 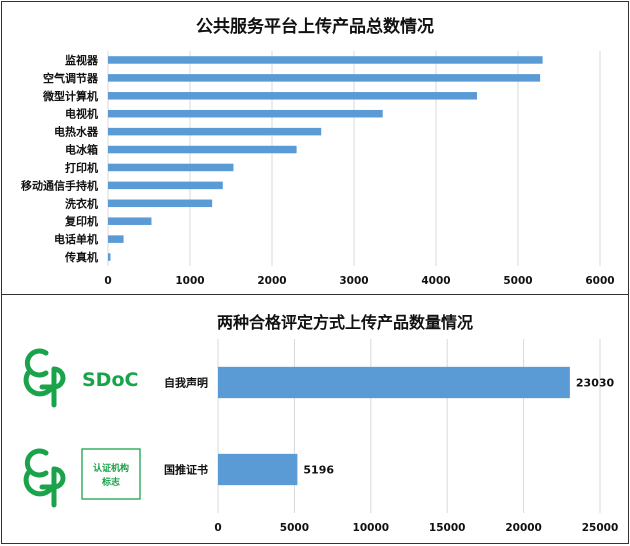 What do you see at coordinates (81, 203) in the screenshot?
I see `category-label: 洗衣机` at bounding box center [81, 203].